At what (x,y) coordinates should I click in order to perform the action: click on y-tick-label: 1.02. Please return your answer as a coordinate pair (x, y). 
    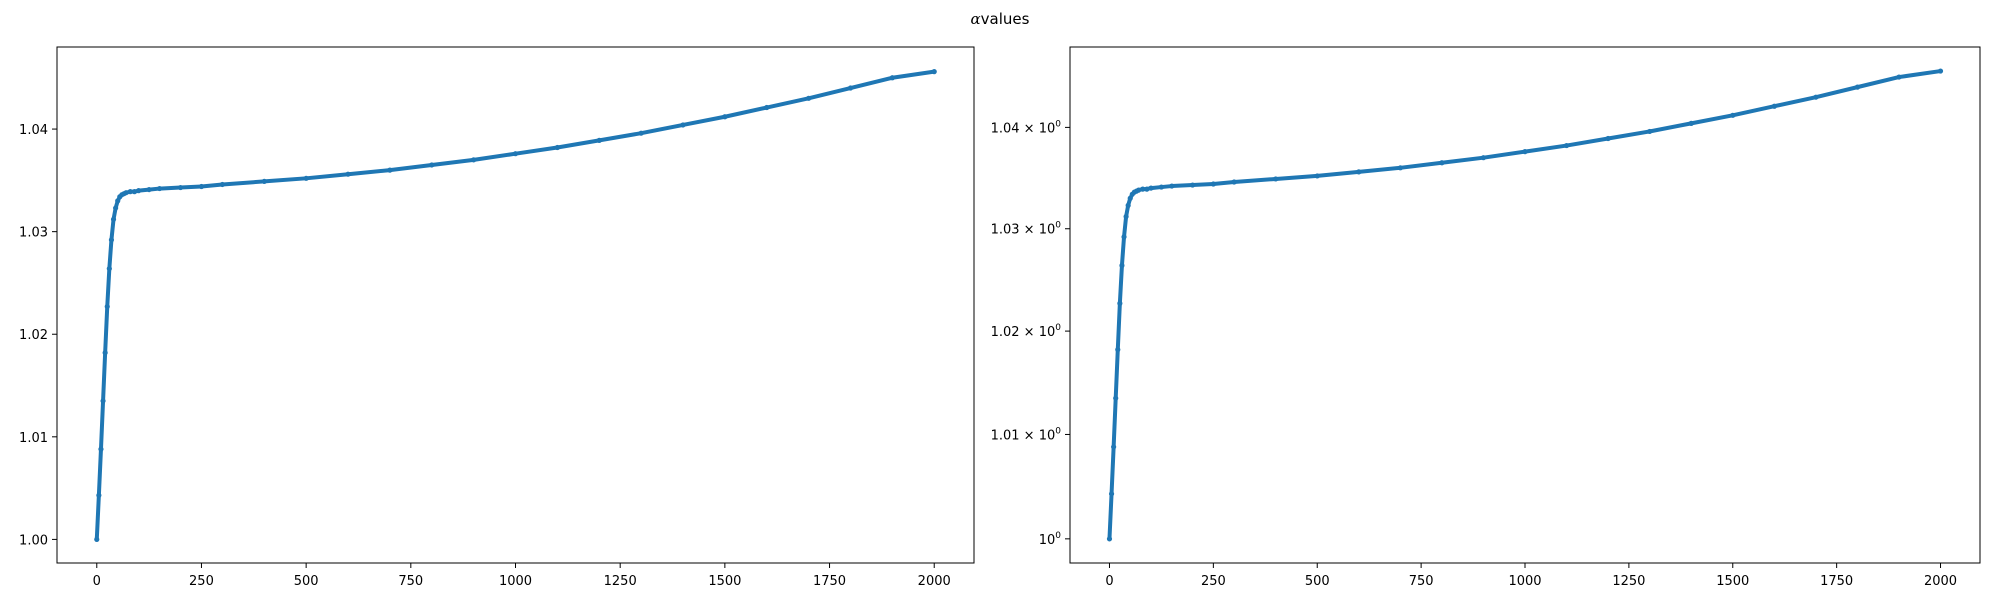
    Looking at the image, I should click on (33, 335).